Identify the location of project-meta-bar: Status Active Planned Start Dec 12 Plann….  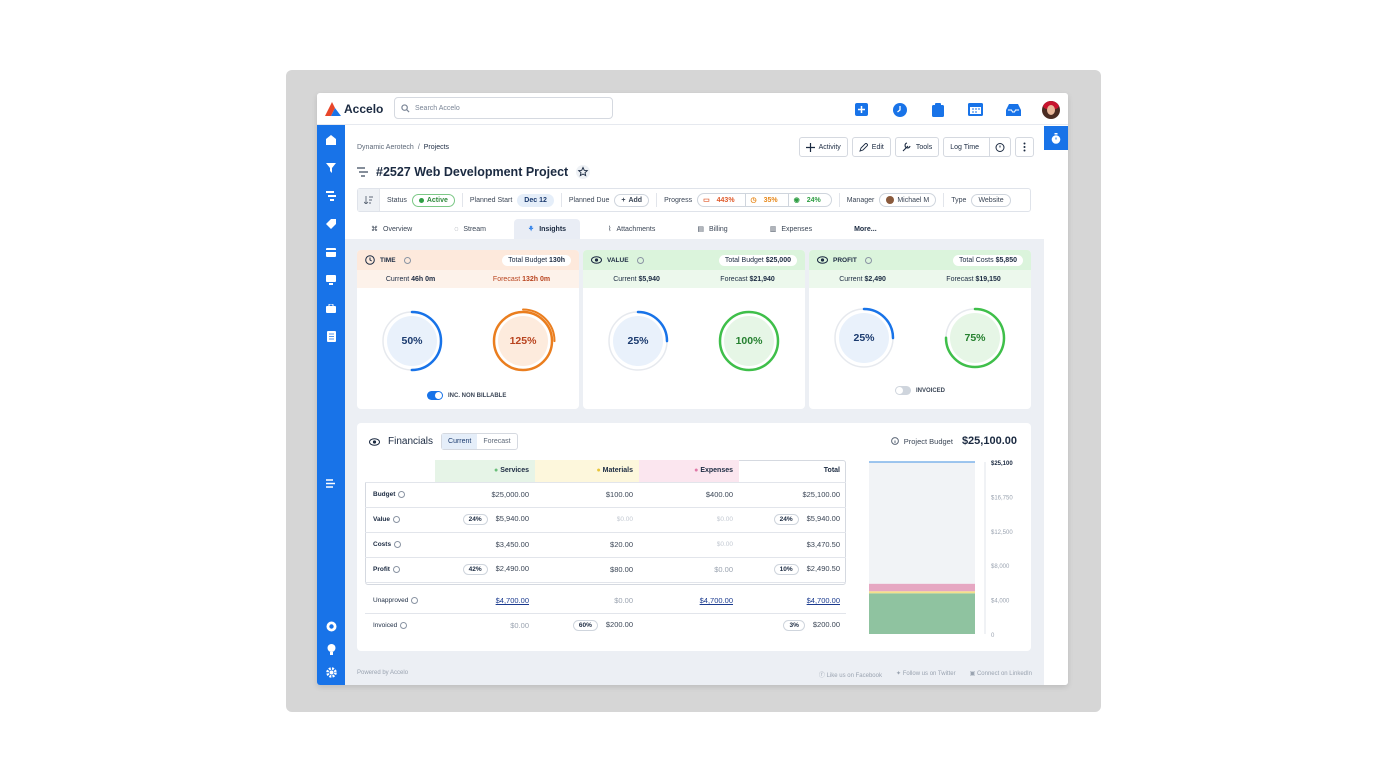
(694, 200).